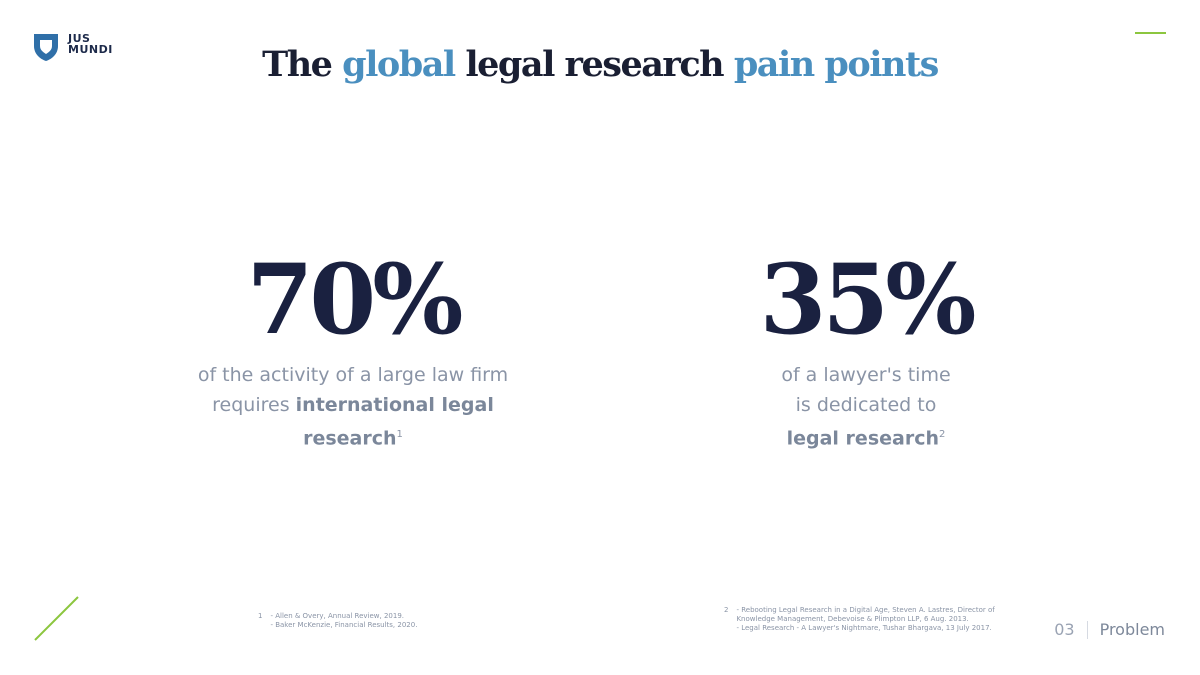 This screenshot has width=1200, height=675. I want to click on section-name: Problem, so click(1132, 629).